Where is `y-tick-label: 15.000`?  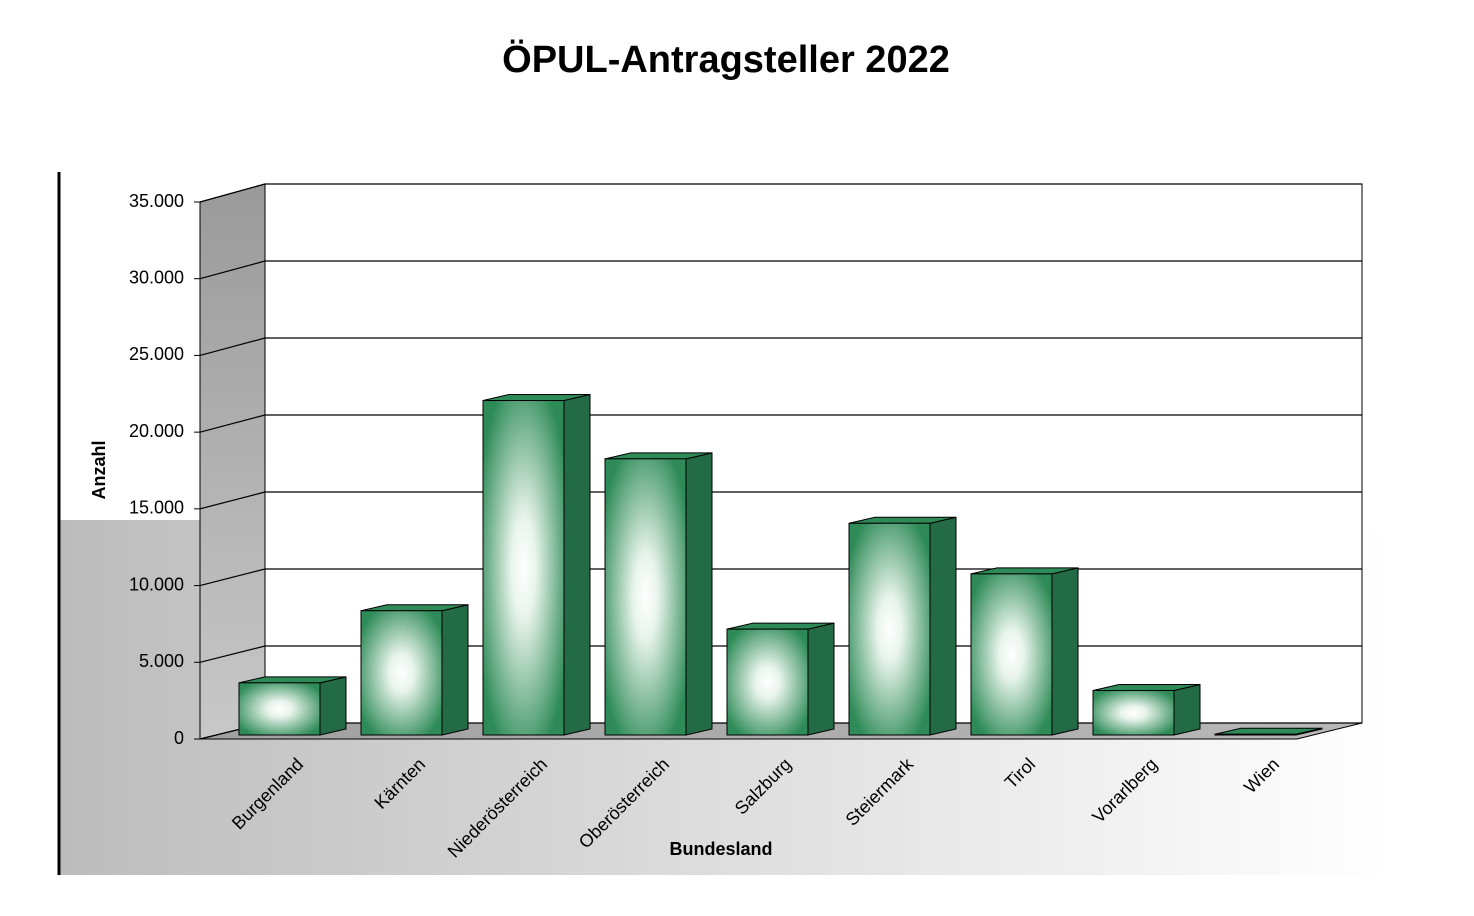 y-tick-label: 15.000 is located at coordinates (156, 508).